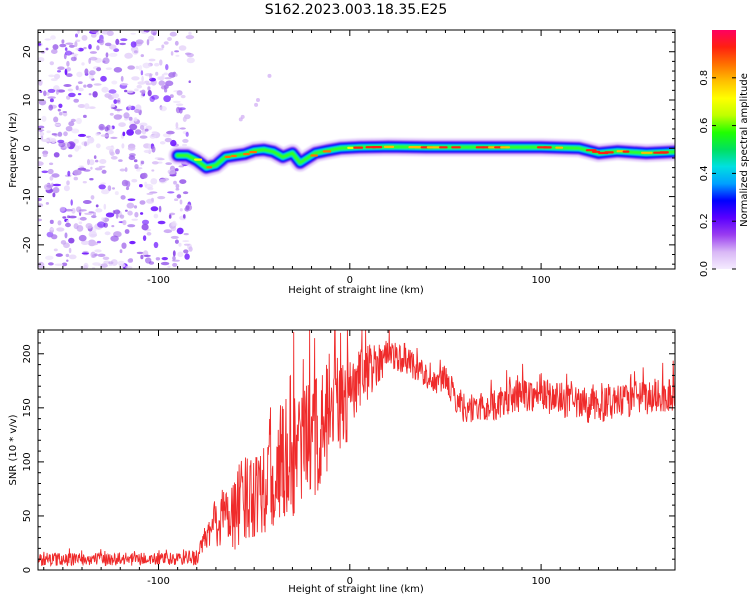  Describe the element at coordinates (356, 10) in the screenshot. I see `figure-title: S162.2023.003.18.35.E25` at that location.